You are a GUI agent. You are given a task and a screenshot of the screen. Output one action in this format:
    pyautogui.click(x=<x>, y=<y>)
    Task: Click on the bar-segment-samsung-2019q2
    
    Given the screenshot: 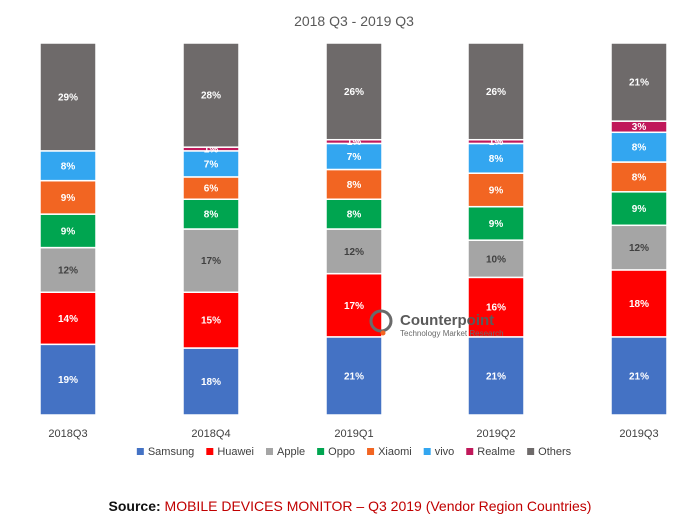 What is the action you would take?
    pyautogui.click(x=496, y=376)
    